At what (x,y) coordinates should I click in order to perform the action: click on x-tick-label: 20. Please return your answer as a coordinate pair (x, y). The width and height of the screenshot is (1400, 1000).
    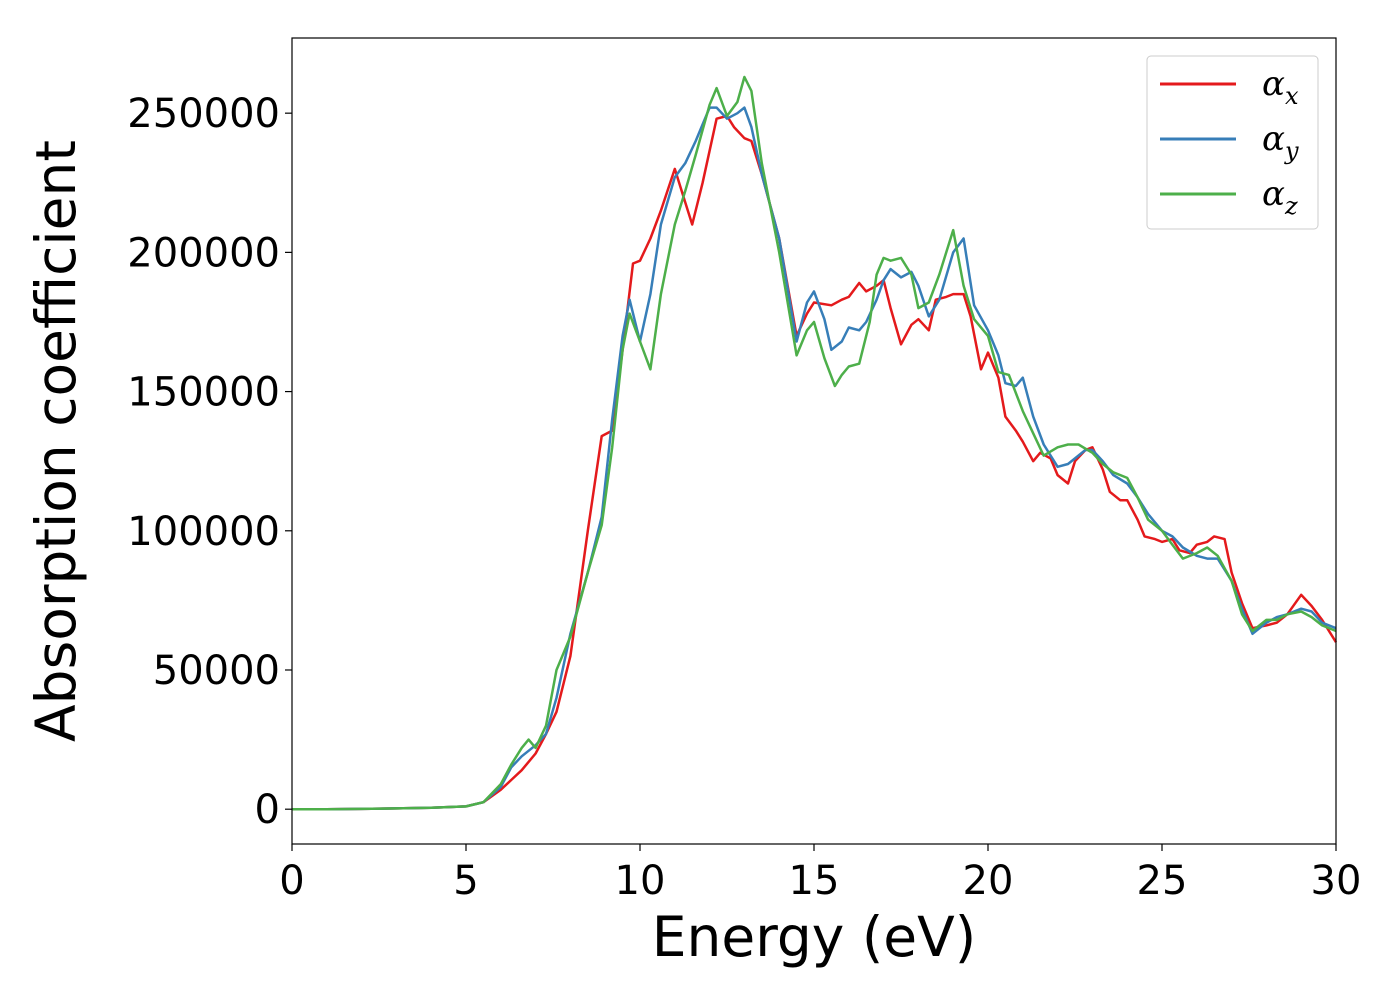
    Looking at the image, I should click on (988, 881).